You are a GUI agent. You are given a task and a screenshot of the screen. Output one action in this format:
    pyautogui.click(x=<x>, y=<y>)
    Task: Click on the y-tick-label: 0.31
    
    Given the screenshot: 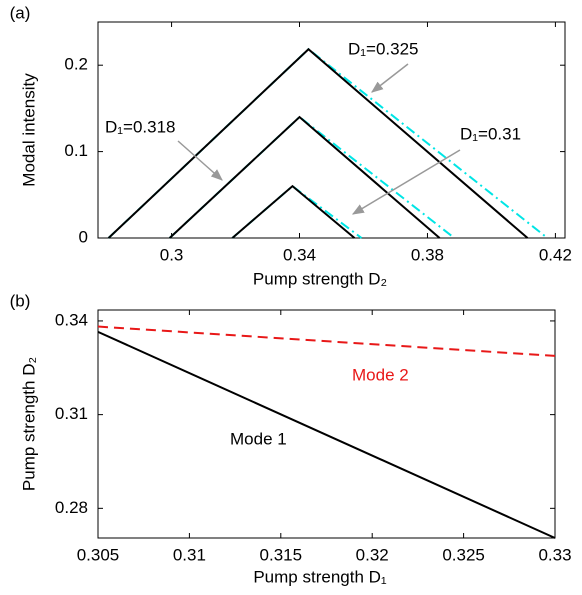 What is the action you would take?
    pyautogui.click(x=71, y=413)
    